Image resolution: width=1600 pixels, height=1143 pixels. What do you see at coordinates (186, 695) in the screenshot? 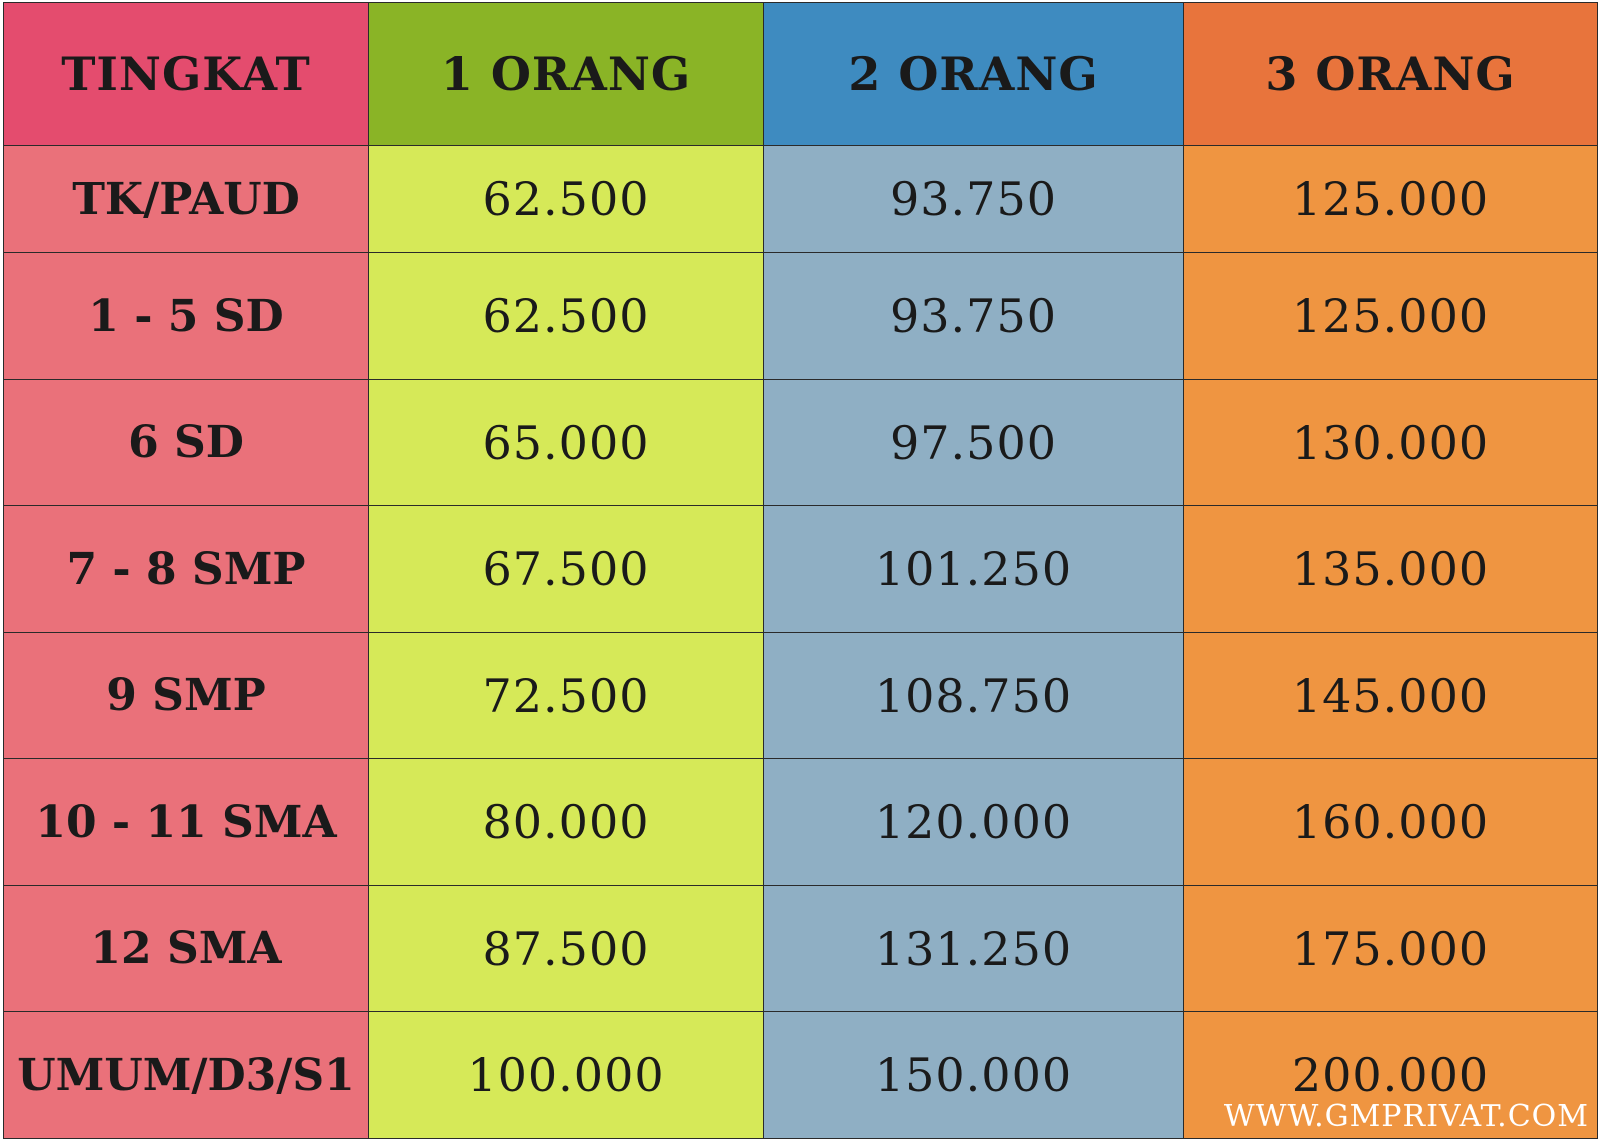
I see `level-cell: 9 SMP` at bounding box center [186, 695].